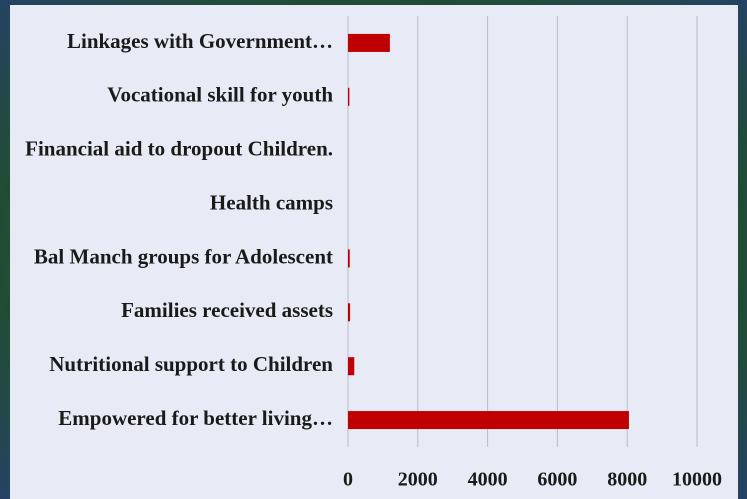  I want to click on y-tick-label: Health camps, so click(271, 202).